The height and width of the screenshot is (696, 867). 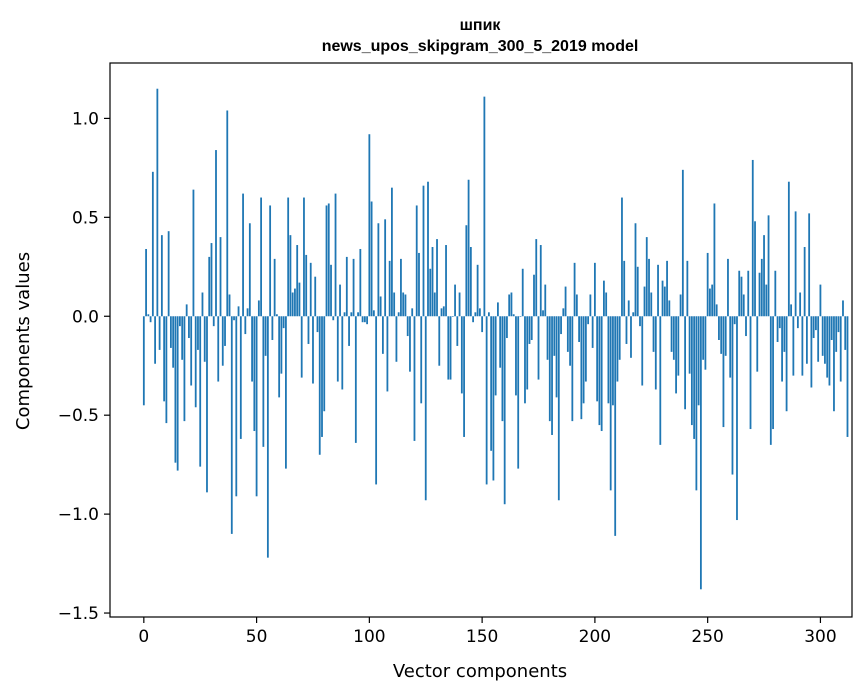 I want to click on x-tick-label: 200, so click(x=595, y=637).